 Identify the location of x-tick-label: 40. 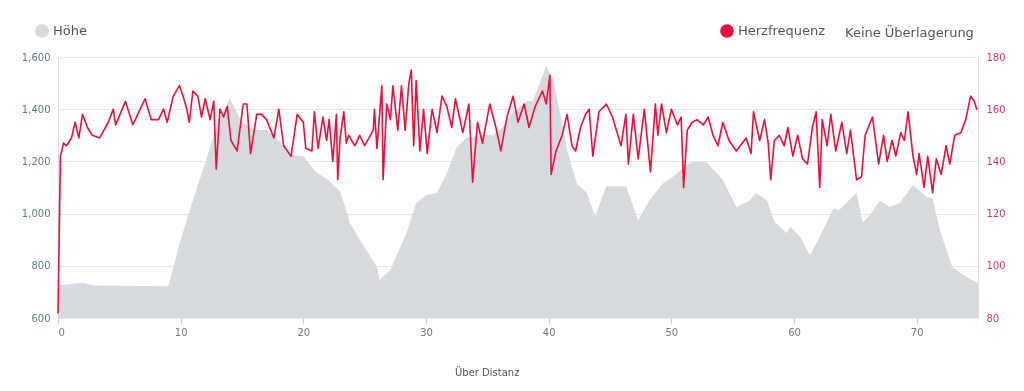
(549, 332).